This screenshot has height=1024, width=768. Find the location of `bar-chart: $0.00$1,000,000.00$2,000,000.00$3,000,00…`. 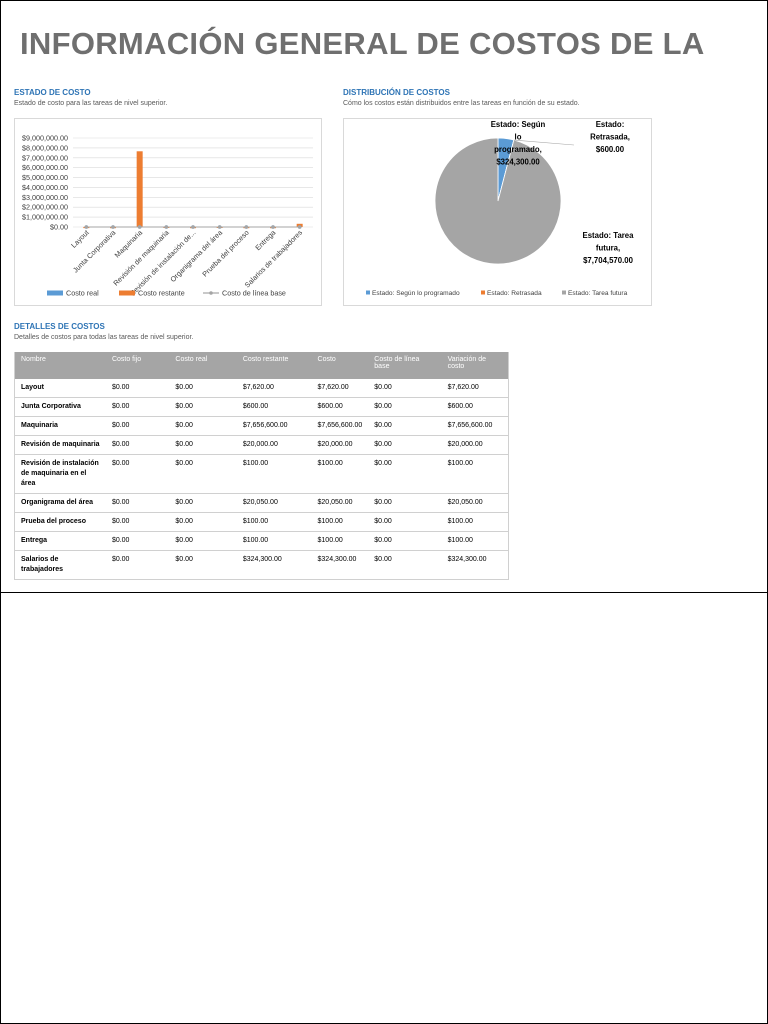

bar-chart: $0.00$1,000,000.00$2,000,000.00$3,000,00… is located at coordinates (167, 216).